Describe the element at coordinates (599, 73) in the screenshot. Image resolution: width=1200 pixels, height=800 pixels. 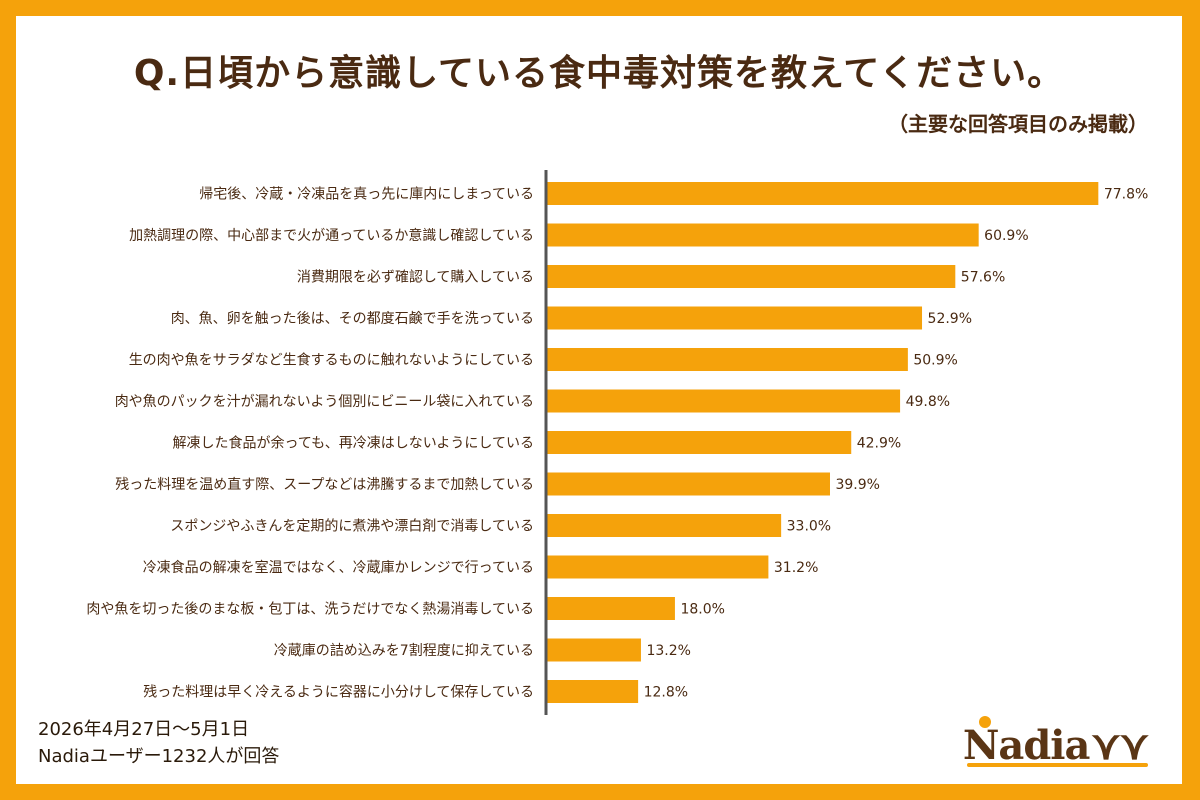
I see `chart-title: Q.日頃から意識している食中毒対策を教えてください。` at that location.